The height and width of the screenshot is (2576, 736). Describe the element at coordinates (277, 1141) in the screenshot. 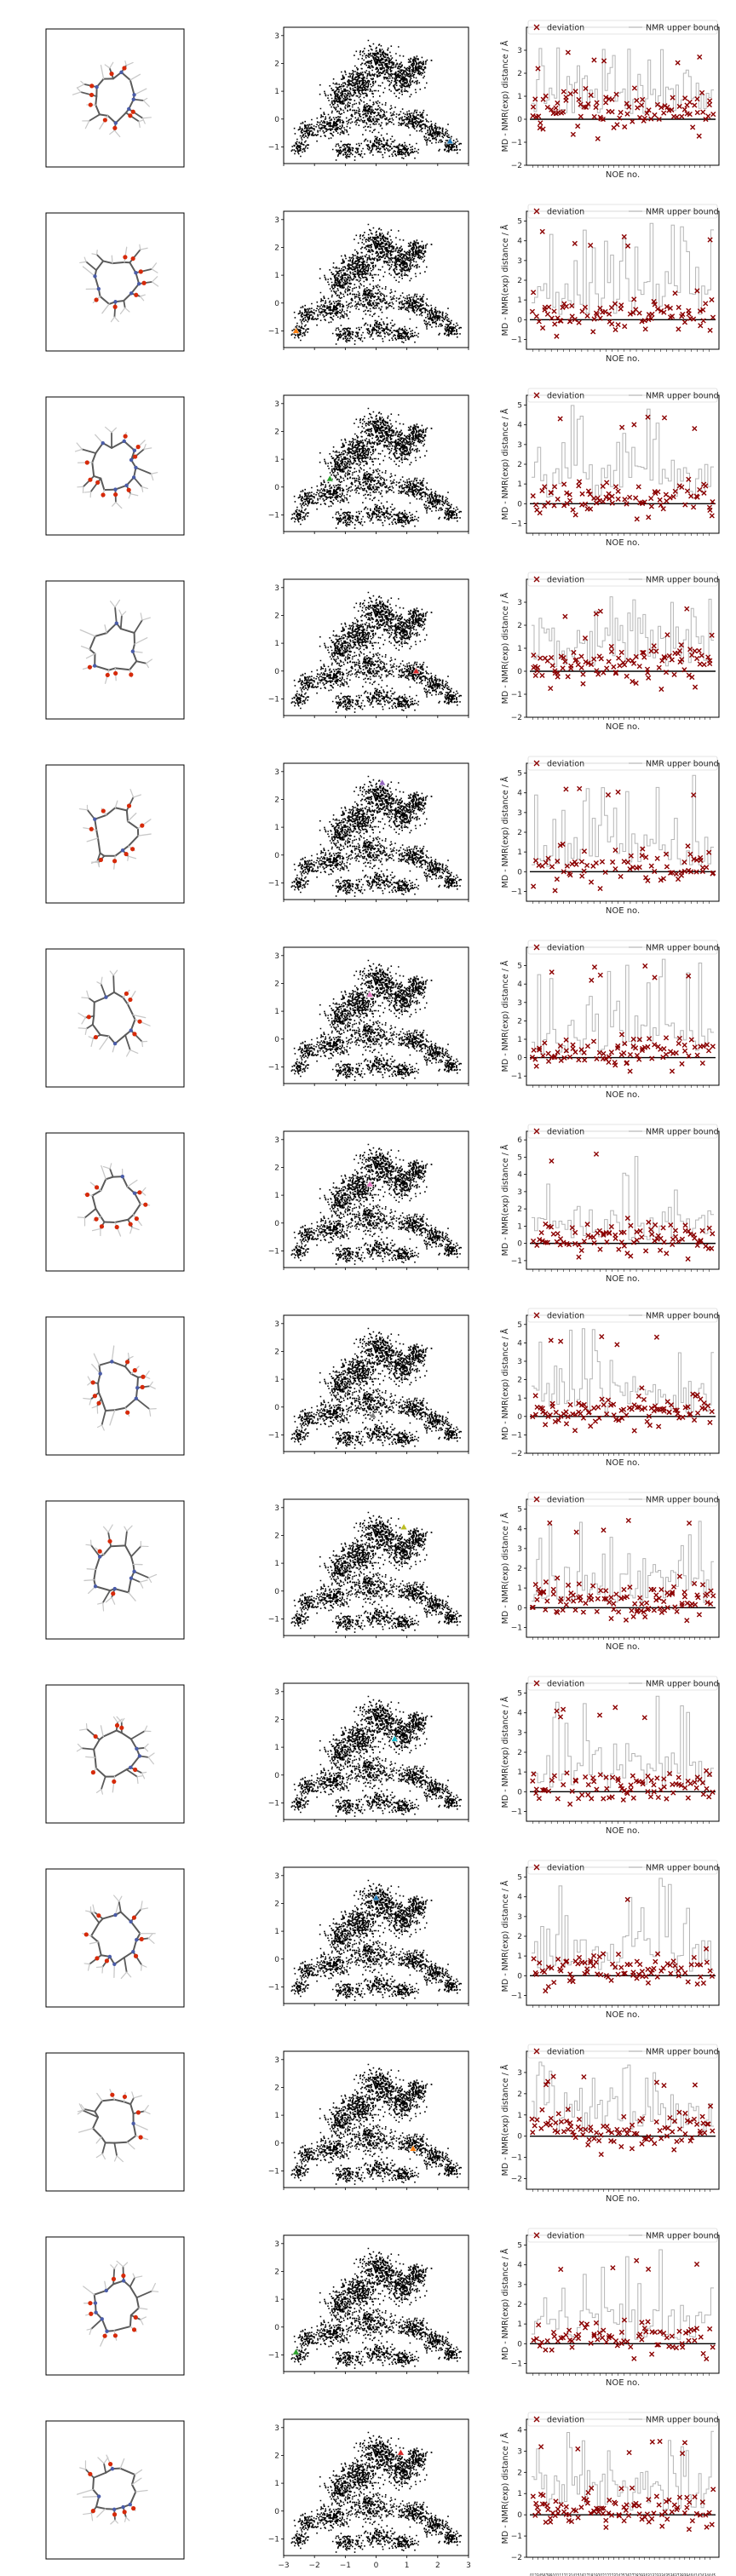

I see `y-tick-label: 3` at that location.